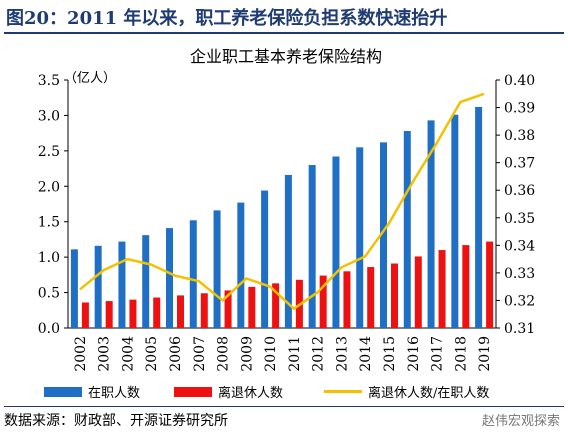  What do you see at coordinates (116, 421) in the screenshot?
I see `source-note: 数据来源：财政部、开源证券研究所` at bounding box center [116, 421].